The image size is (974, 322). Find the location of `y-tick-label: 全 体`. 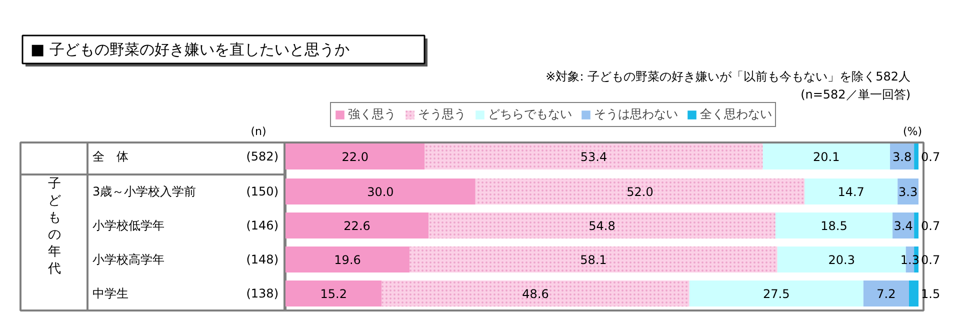

y-tick-label: 全 体 is located at coordinates (110, 157).